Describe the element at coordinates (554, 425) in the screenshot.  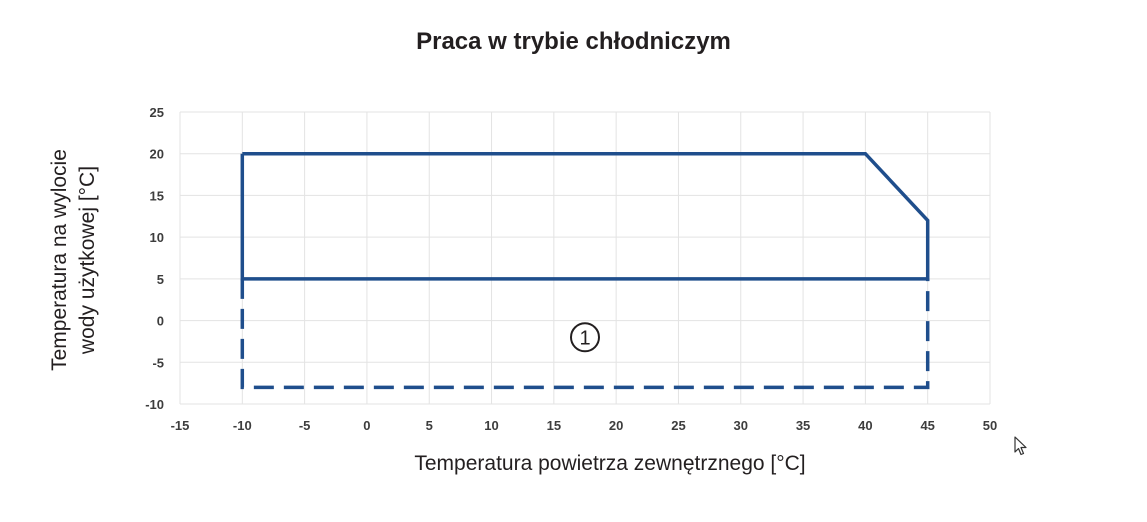
I see `x-tick-label: 15` at that location.